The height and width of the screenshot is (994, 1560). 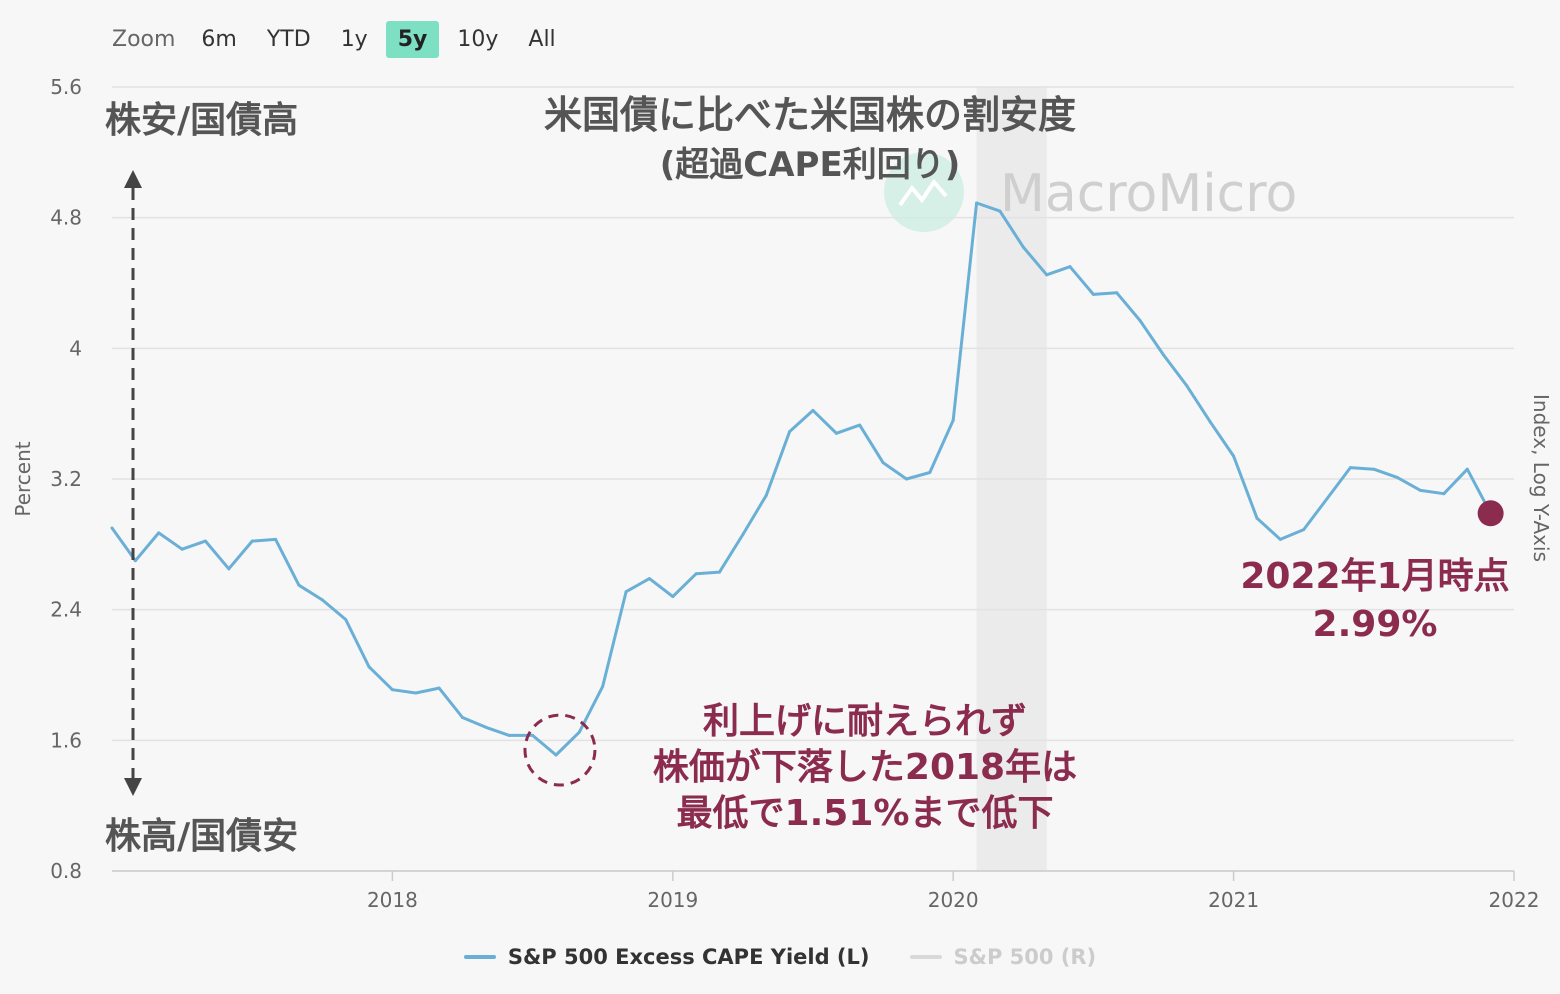 What do you see at coordinates (1514, 900) in the screenshot?
I see `x-tick-label: 2022` at bounding box center [1514, 900].